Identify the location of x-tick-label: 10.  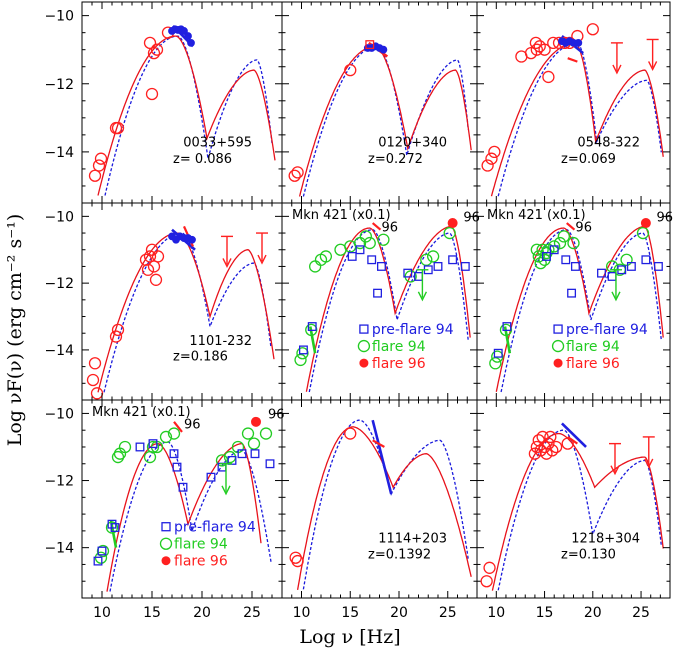
(102, 613).